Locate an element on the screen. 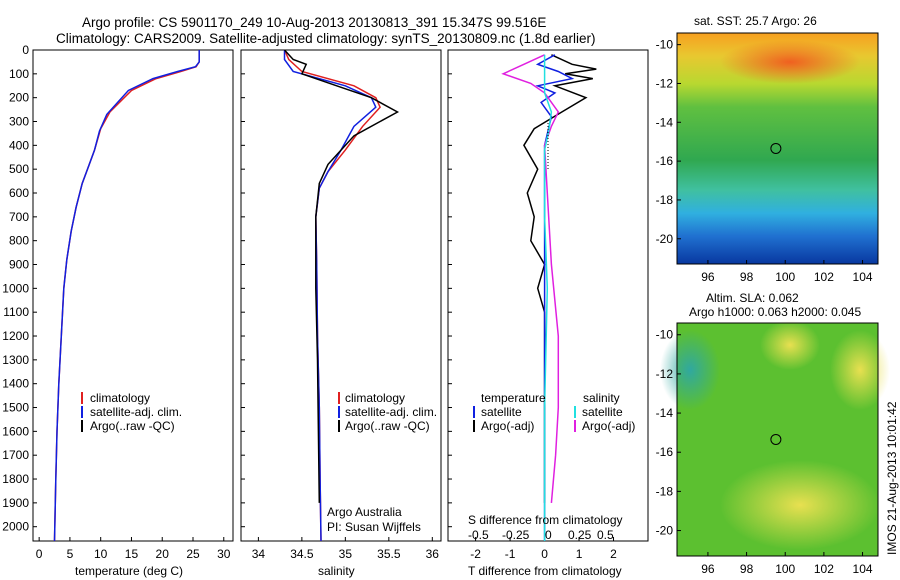 Image resolution: width=900 pixels, height=580 pixels. depth-tick-label: 1000 is located at coordinates (15, 288).